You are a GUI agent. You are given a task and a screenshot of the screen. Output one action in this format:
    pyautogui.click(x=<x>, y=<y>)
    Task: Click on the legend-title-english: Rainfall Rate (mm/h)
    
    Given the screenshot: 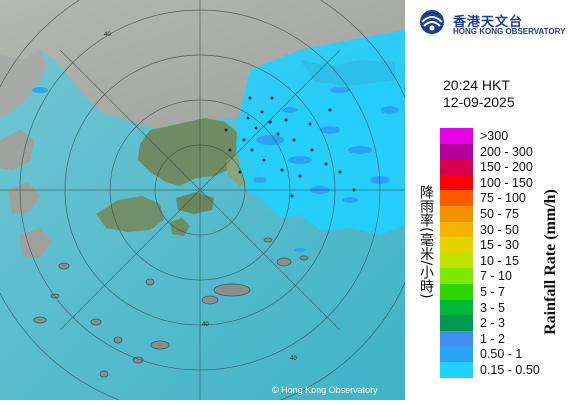 What is the action you would take?
    pyautogui.click(x=550, y=262)
    